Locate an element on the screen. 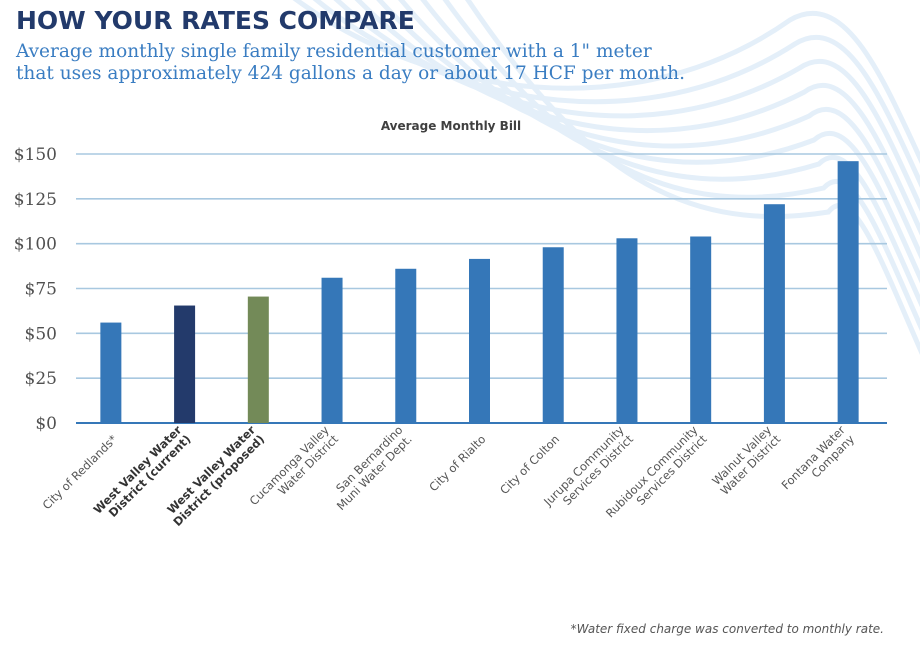 The image size is (920, 650). x-tick-label: San BernardinoMuni Water Dept. is located at coordinates (370, 468).